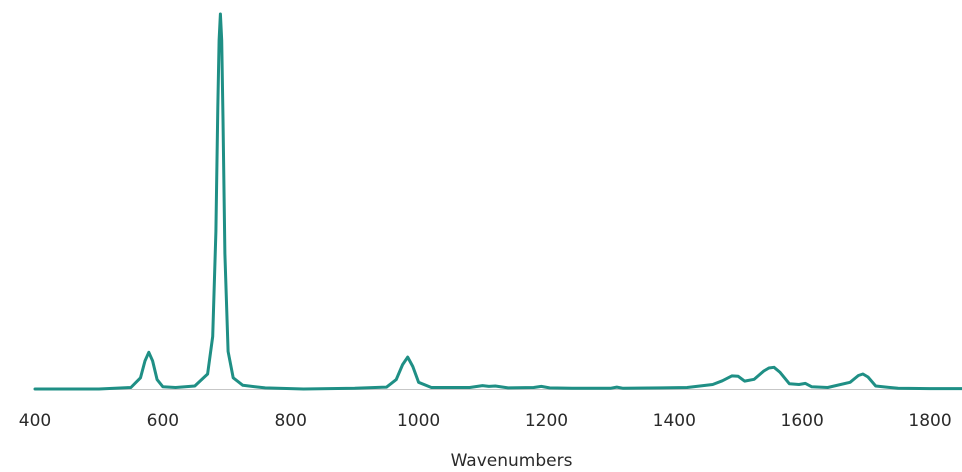  What do you see at coordinates (290, 421) in the screenshot?
I see `x-tick-label-800: 800` at bounding box center [290, 421].